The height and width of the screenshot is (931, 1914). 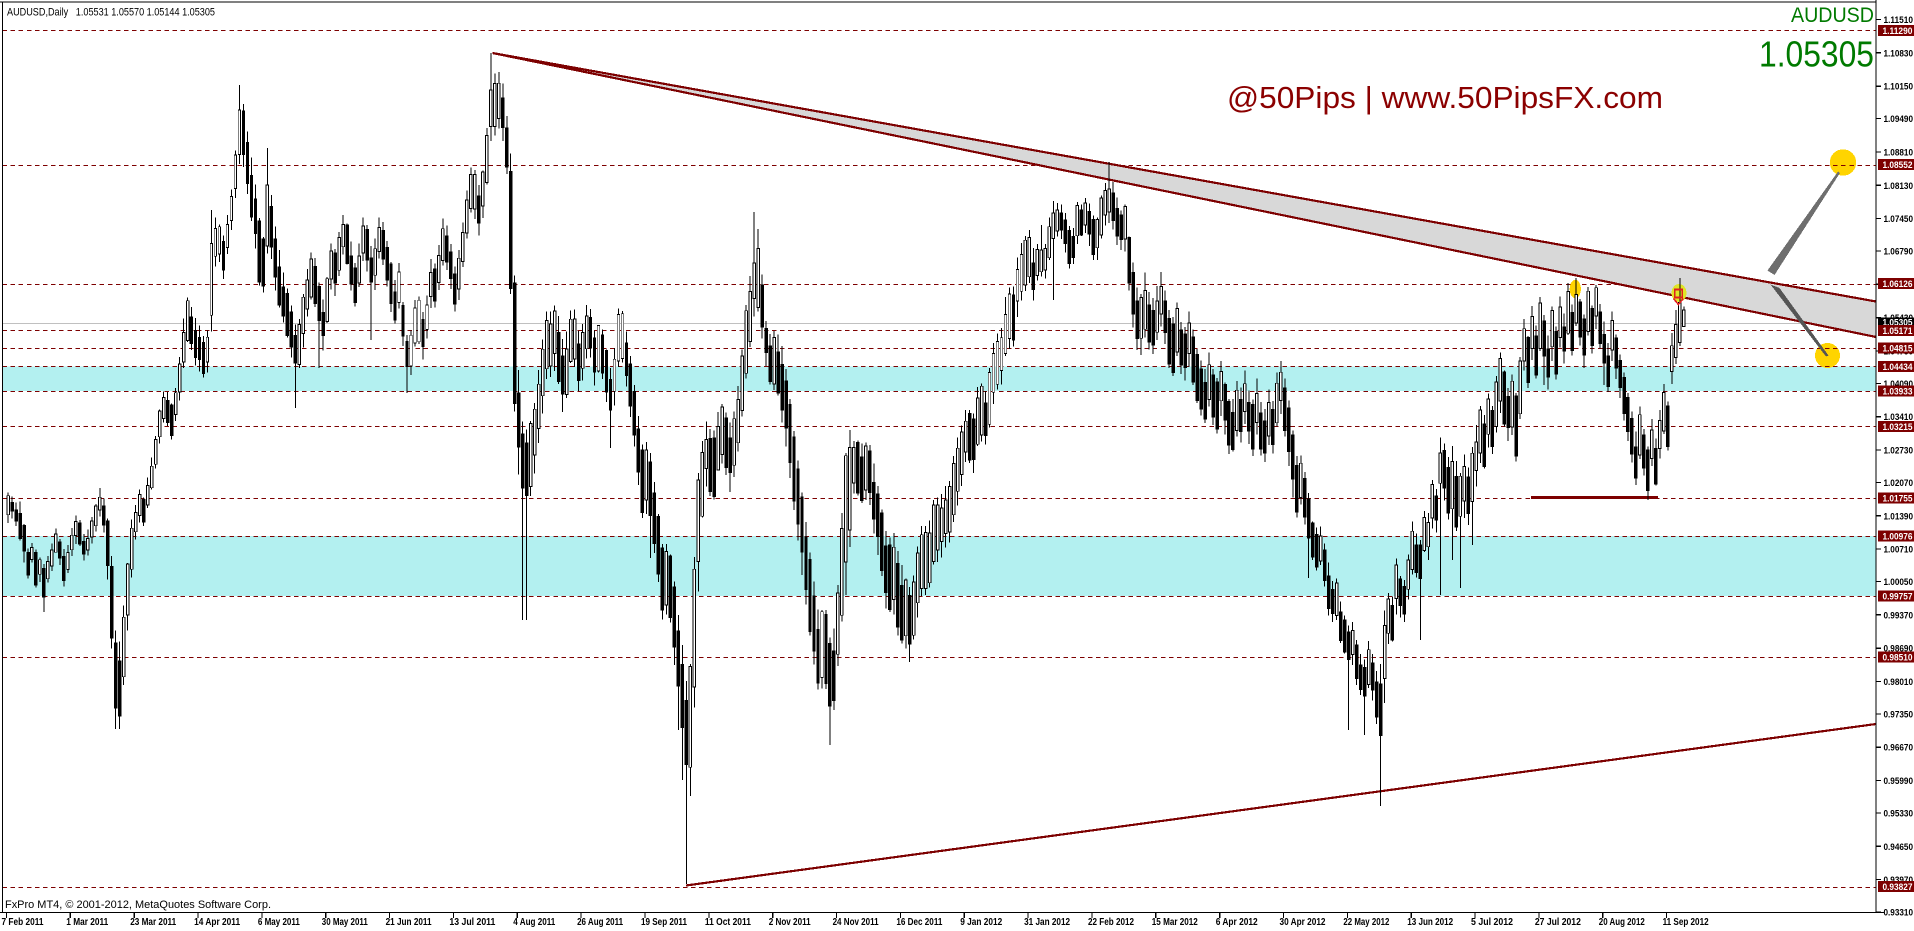 What do you see at coordinates (1899, 781) in the screenshot?
I see `svg-text: 0.95990` at bounding box center [1899, 781].